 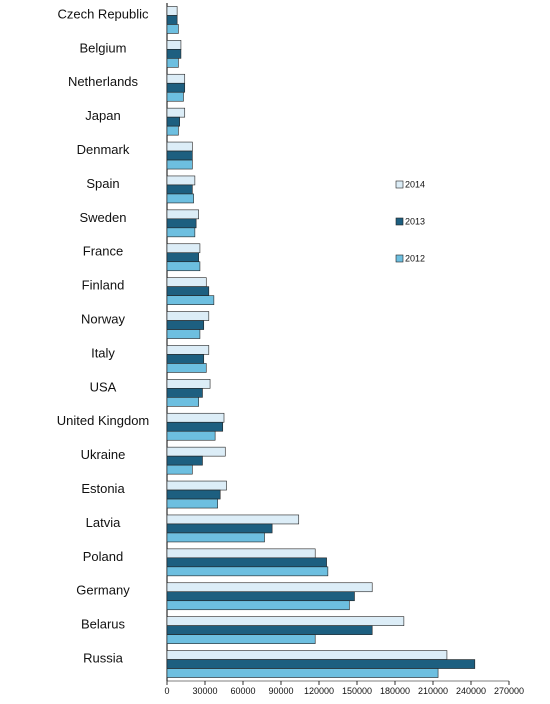 What do you see at coordinates (173, 121) in the screenshot?
I see `bar-japan-2013` at bounding box center [173, 121].